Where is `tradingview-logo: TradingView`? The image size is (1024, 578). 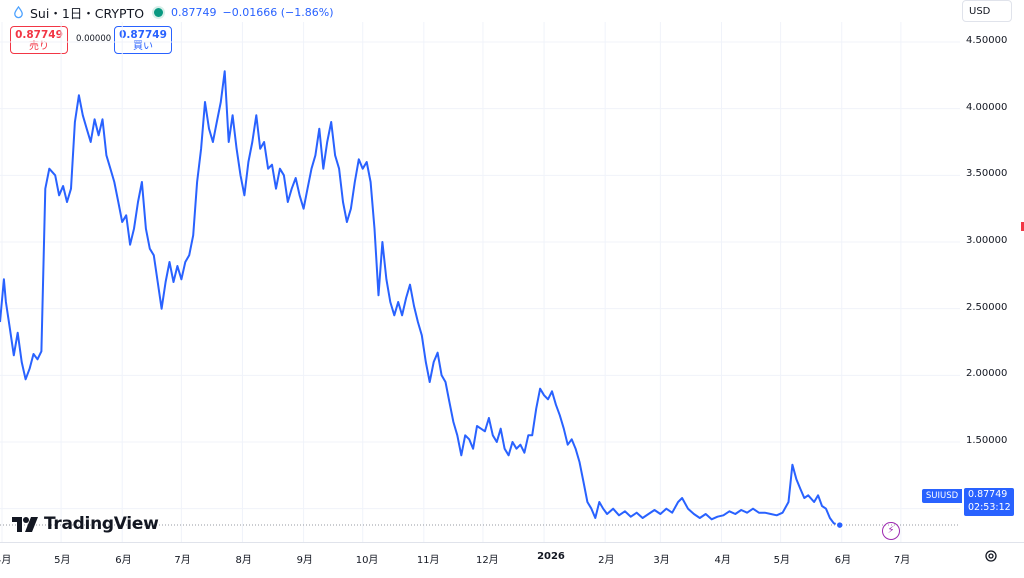
tradingview-logo: TradingView is located at coordinates (85, 524).